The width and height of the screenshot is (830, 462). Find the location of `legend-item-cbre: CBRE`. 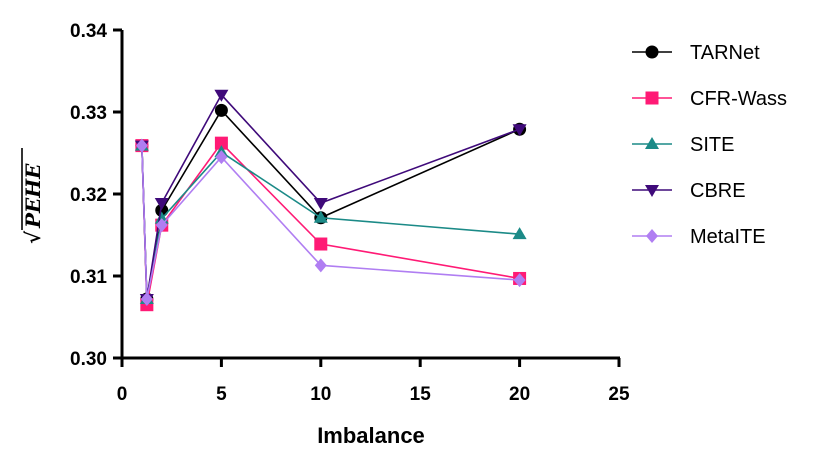

legend-item-cbre: CBRE is located at coordinates (689, 191).